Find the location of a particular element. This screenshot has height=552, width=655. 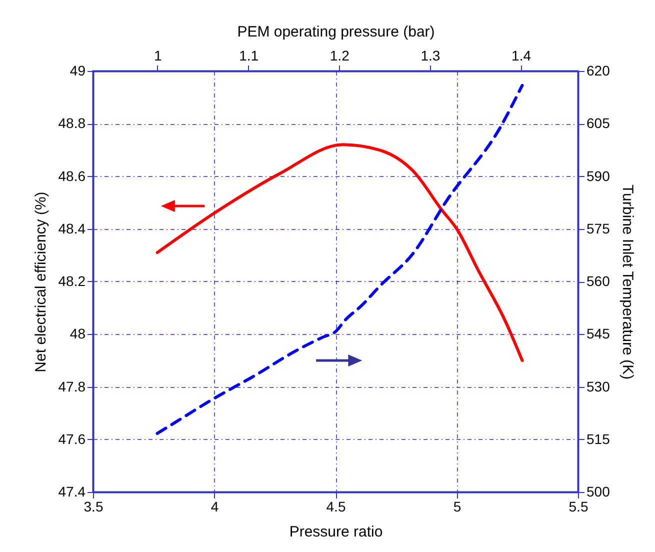

y2-tick-label: 500 is located at coordinates (598, 492).